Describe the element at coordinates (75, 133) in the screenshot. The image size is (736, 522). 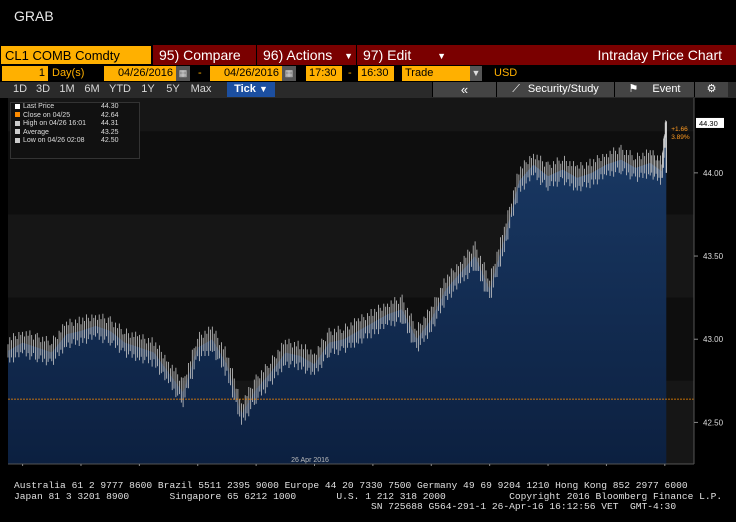
I see `legend-row: Average 43.25` at that location.